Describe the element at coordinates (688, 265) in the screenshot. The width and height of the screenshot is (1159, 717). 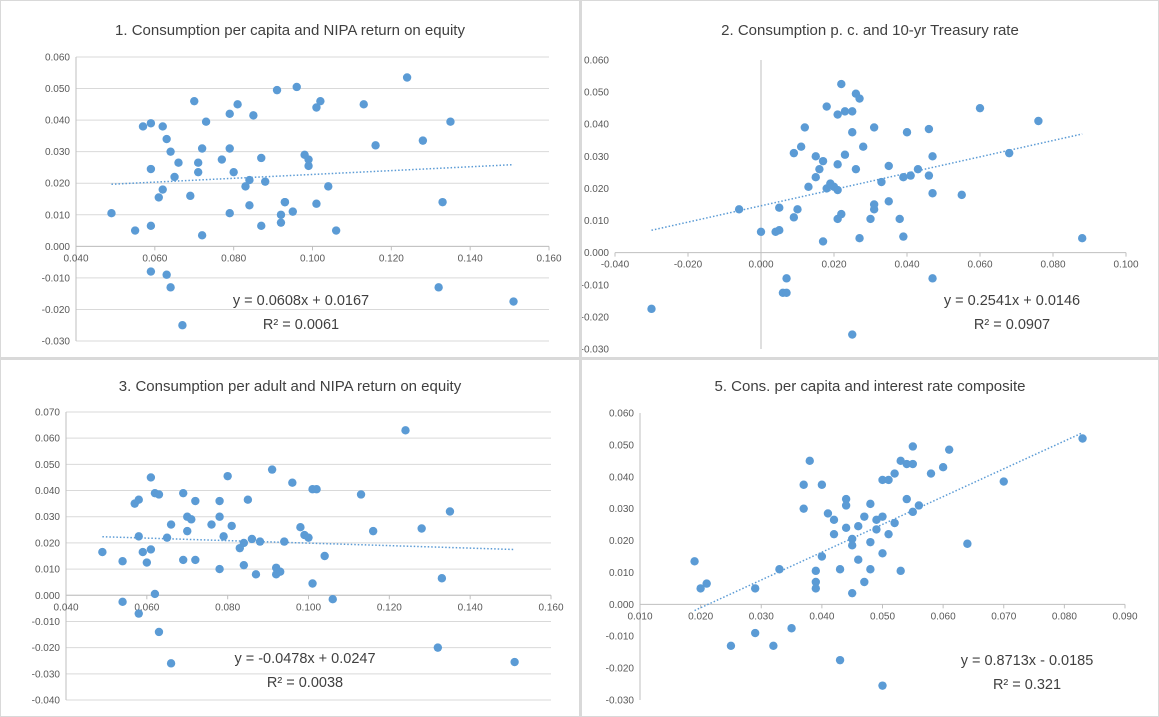
I see `x-tick-label: -0.020` at that location.